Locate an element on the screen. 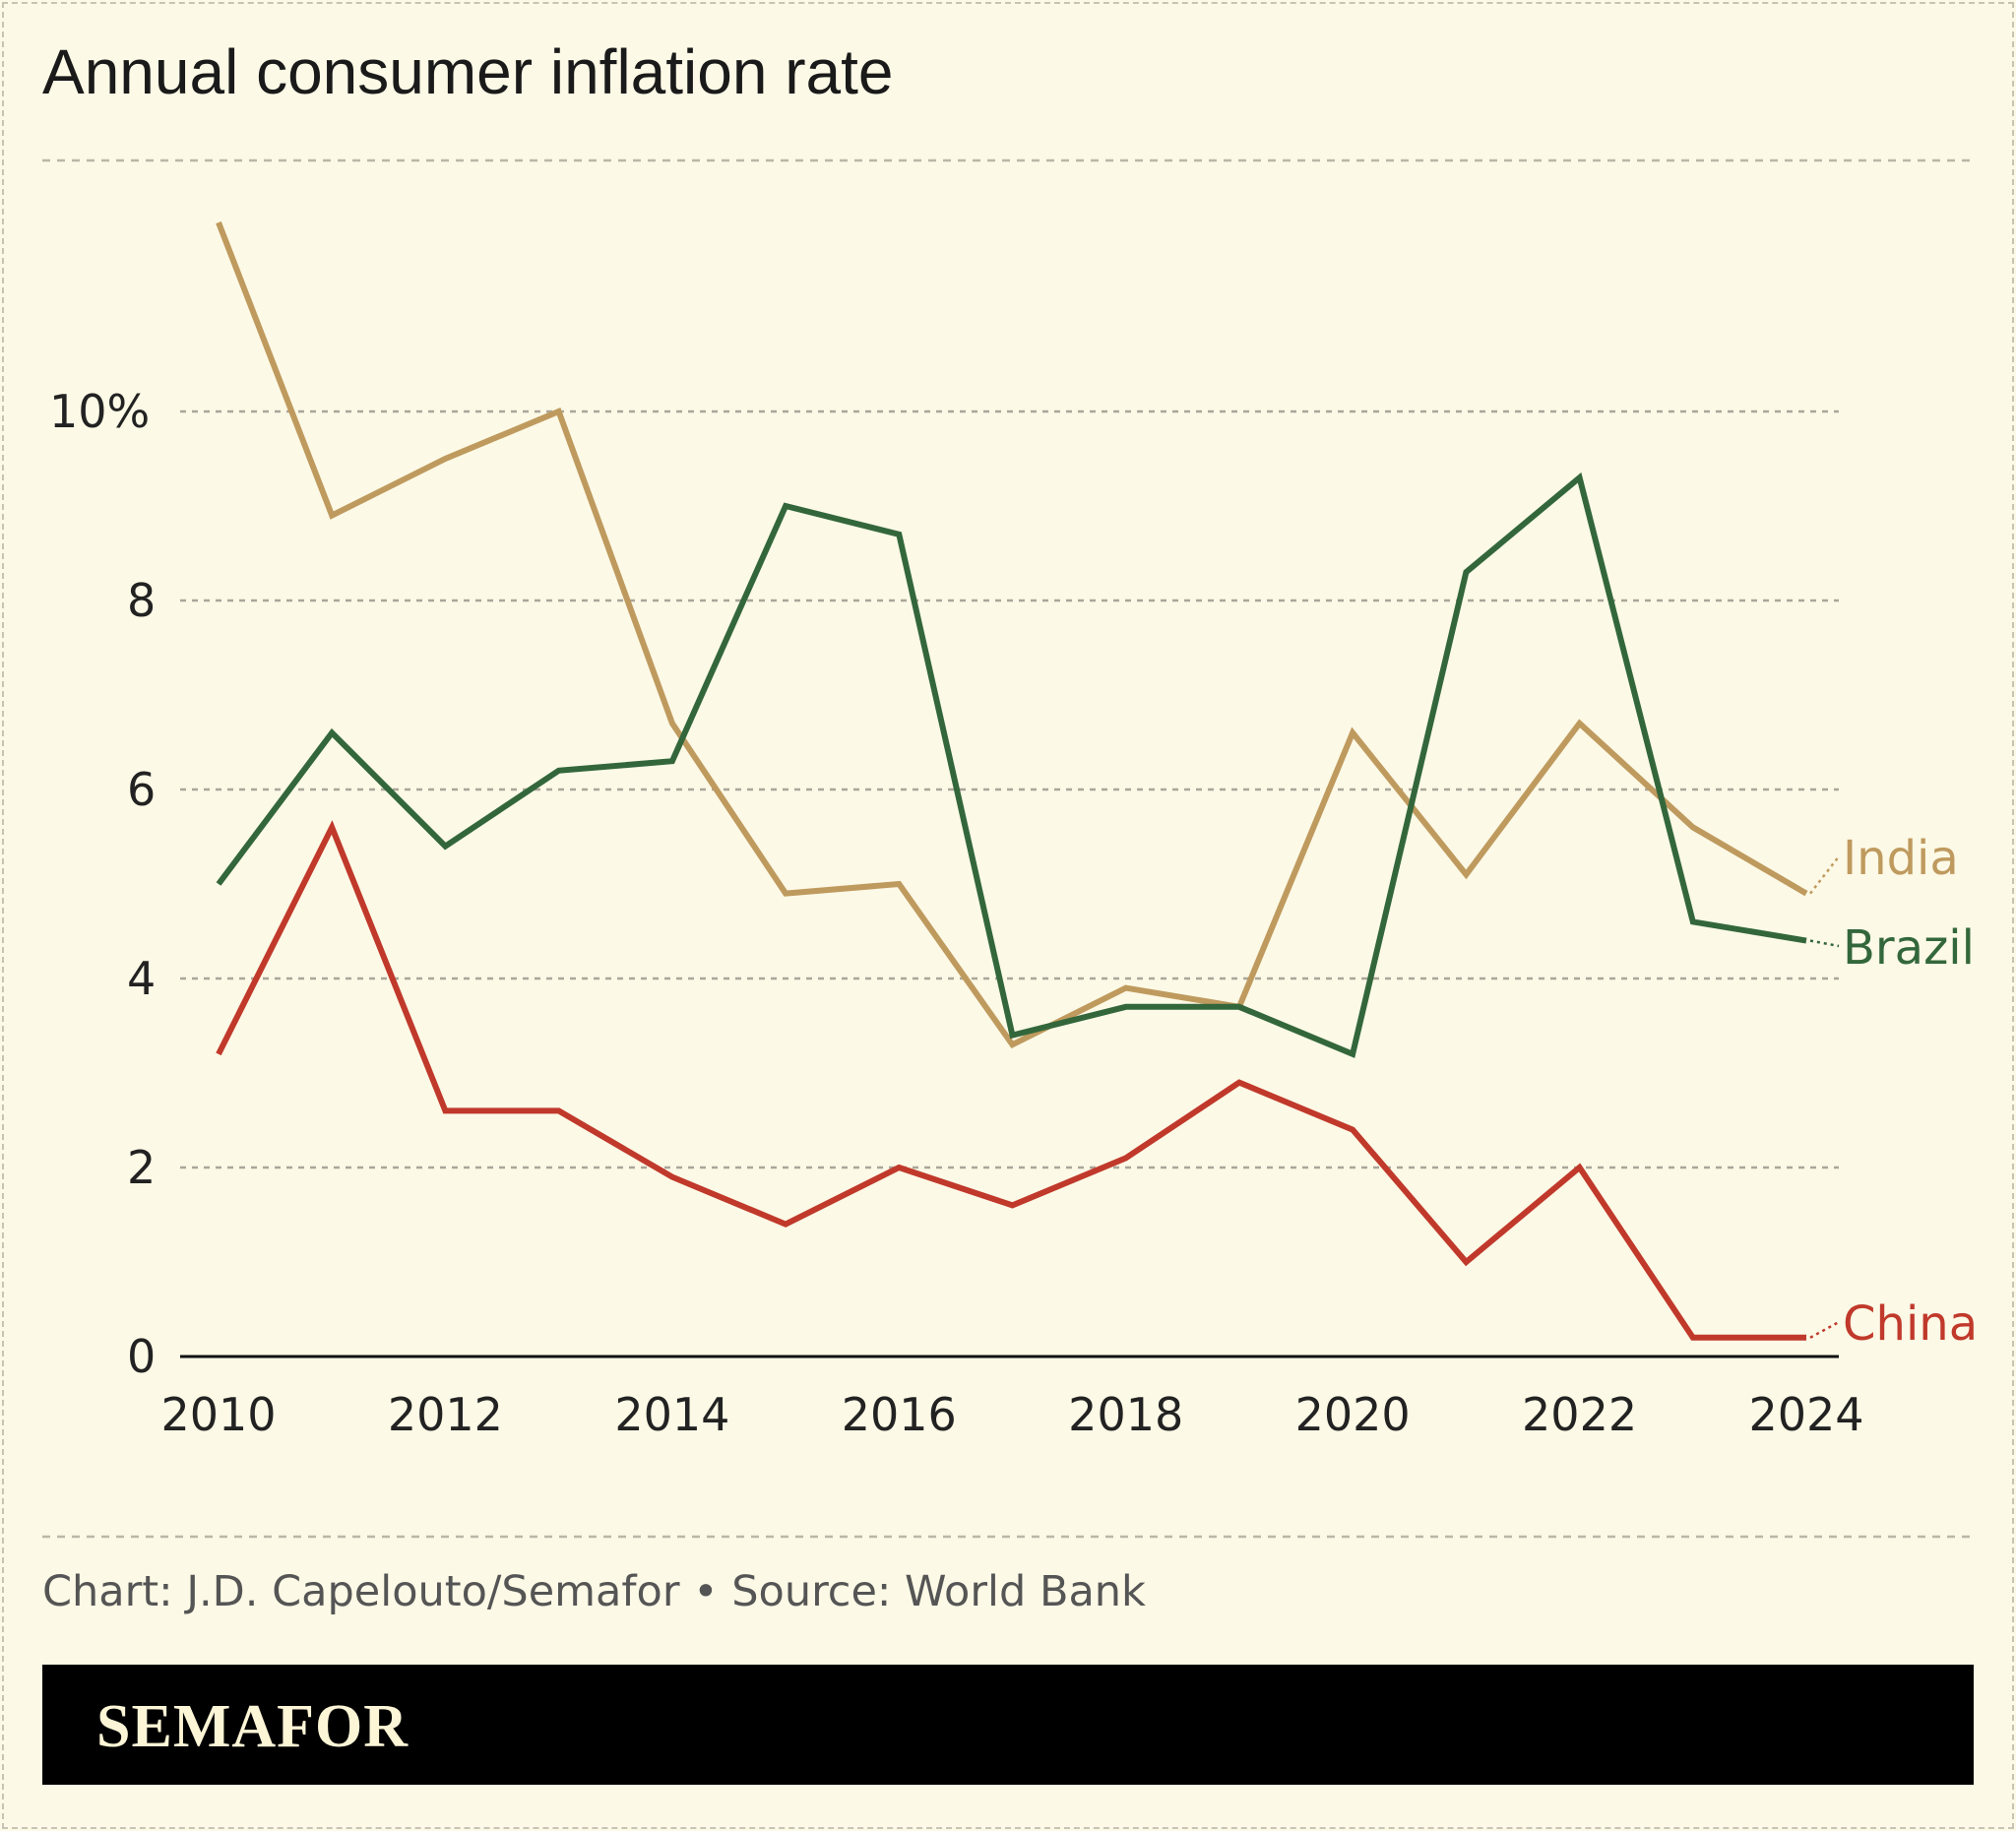  x-tick-label: 2024 is located at coordinates (1805, 1414).